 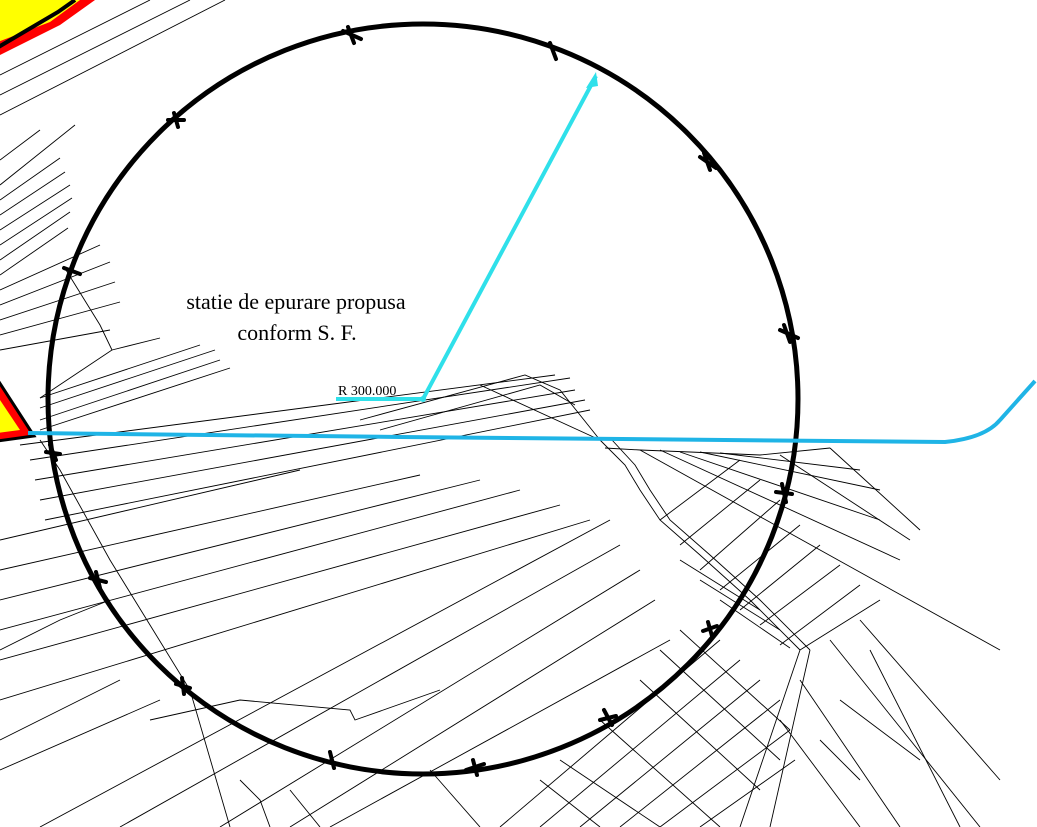 What do you see at coordinates (532, 412) in the screenshot?
I see `pipeline-line` at bounding box center [532, 412].